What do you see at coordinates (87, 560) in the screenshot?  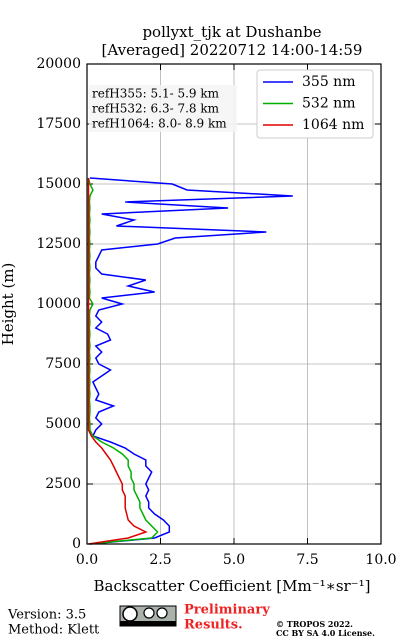 I see `x-tick-label: 0.0` at bounding box center [87, 560].